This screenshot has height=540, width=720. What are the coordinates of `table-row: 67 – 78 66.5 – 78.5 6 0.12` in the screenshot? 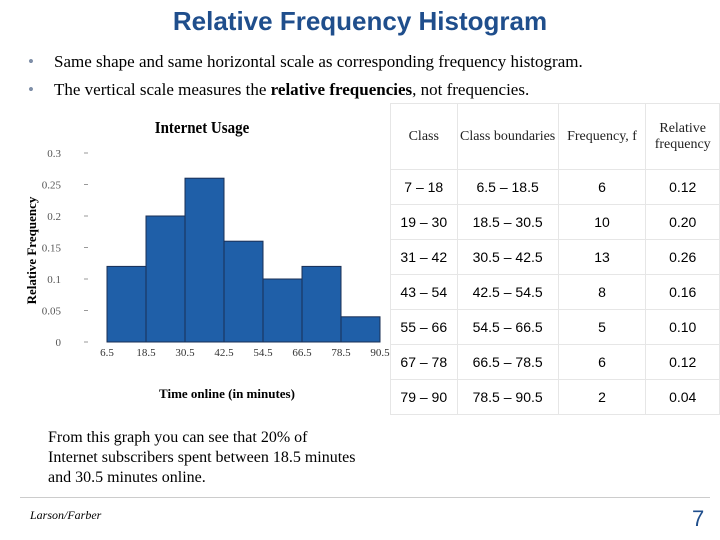 It's located at (555, 362).